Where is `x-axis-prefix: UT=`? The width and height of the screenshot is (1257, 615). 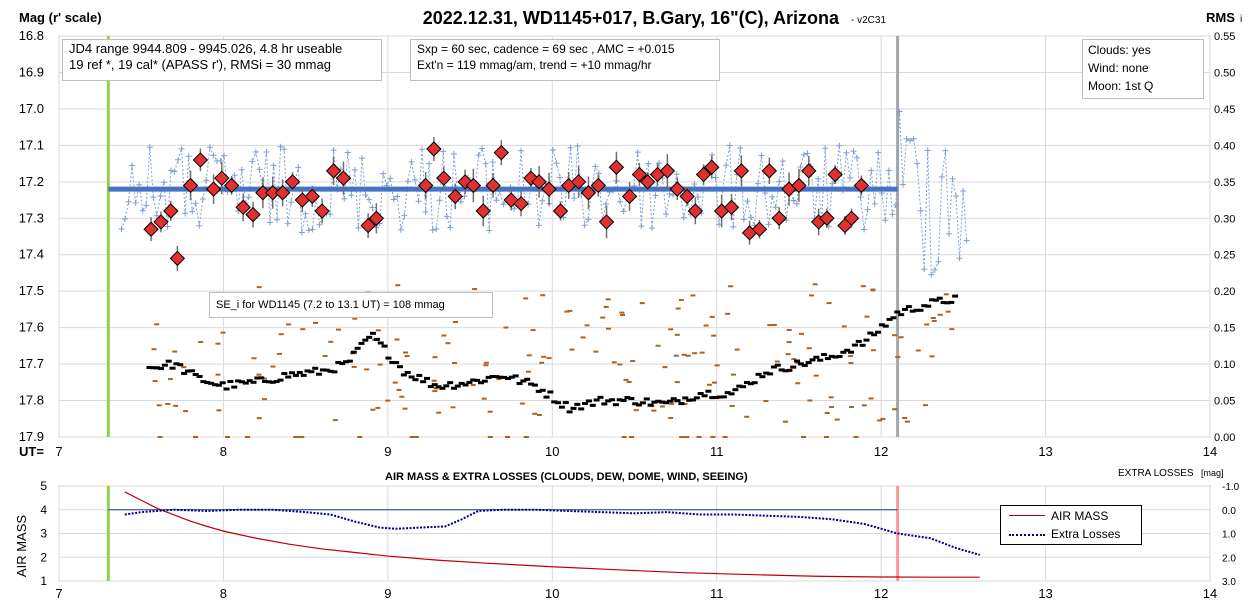 x-axis-prefix: UT= is located at coordinates (31, 451).